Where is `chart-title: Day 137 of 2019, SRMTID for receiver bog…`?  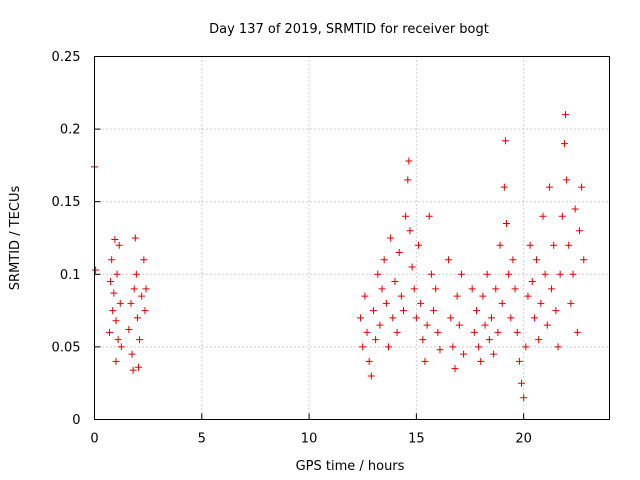
chart-title: Day 137 of 2019, SRMTID for receiver bog… is located at coordinates (349, 29).